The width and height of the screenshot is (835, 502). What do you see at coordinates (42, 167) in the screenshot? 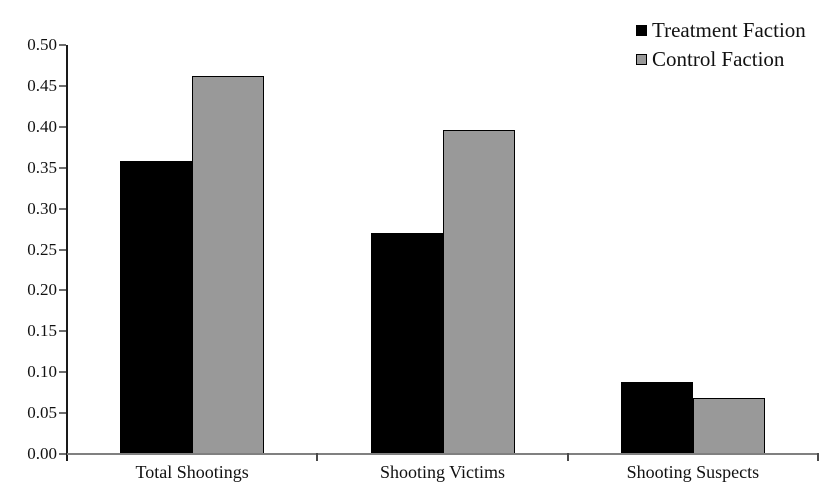
I see `y-tick-label: 0.35` at bounding box center [42, 167].